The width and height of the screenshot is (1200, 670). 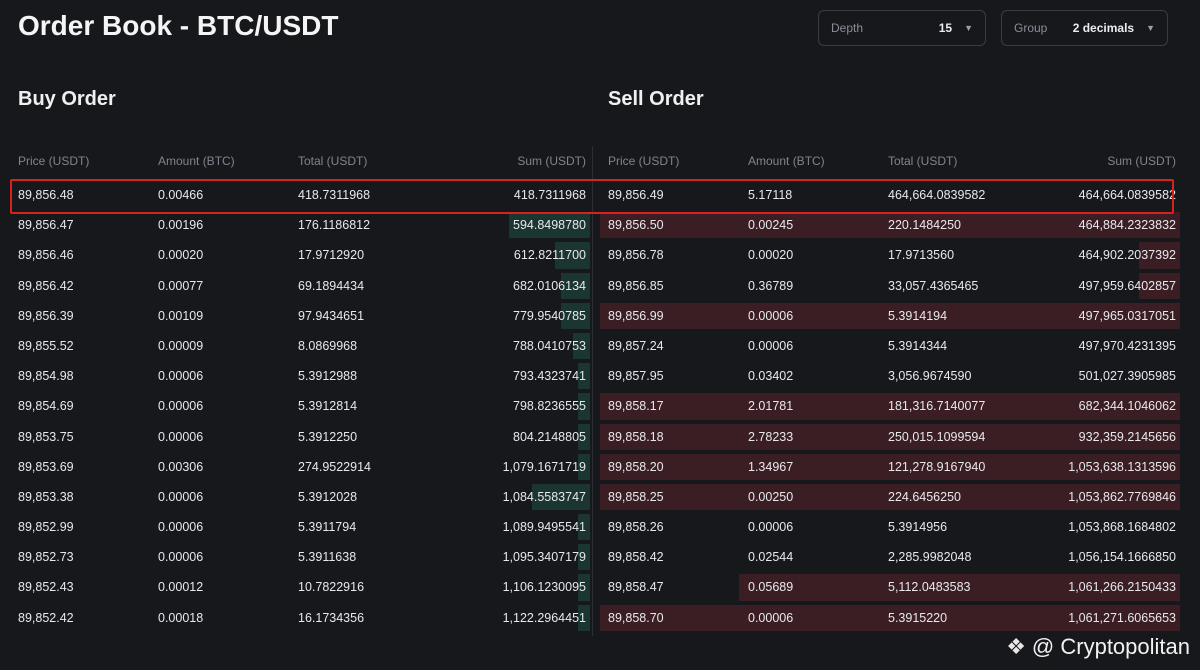 I want to click on amount-cell: 0.00250, so click(x=771, y=496).